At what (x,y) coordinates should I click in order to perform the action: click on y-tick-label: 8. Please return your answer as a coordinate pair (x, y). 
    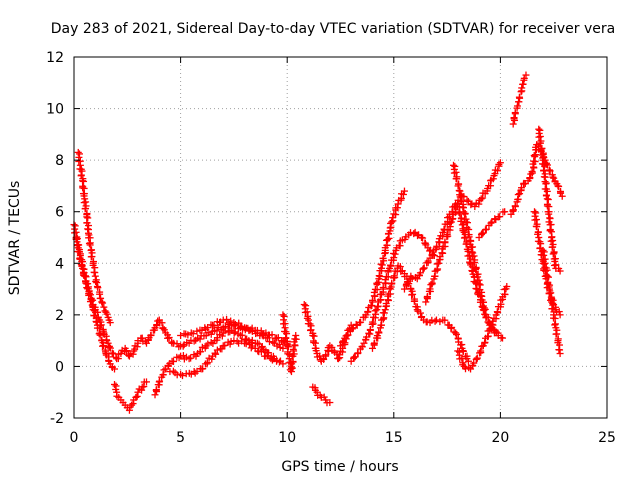
    Looking at the image, I should click on (59, 161).